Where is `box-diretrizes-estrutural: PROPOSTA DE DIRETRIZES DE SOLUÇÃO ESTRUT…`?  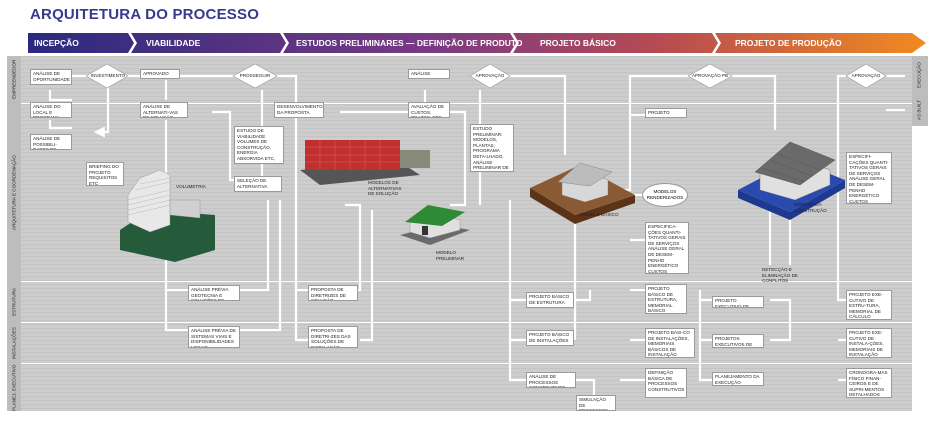 box-diretrizes-estrutural: PROPOSTA DE DIRETRIZES DE SOLUÇÃO ESTRUT… is located at coordinates (333, 293).